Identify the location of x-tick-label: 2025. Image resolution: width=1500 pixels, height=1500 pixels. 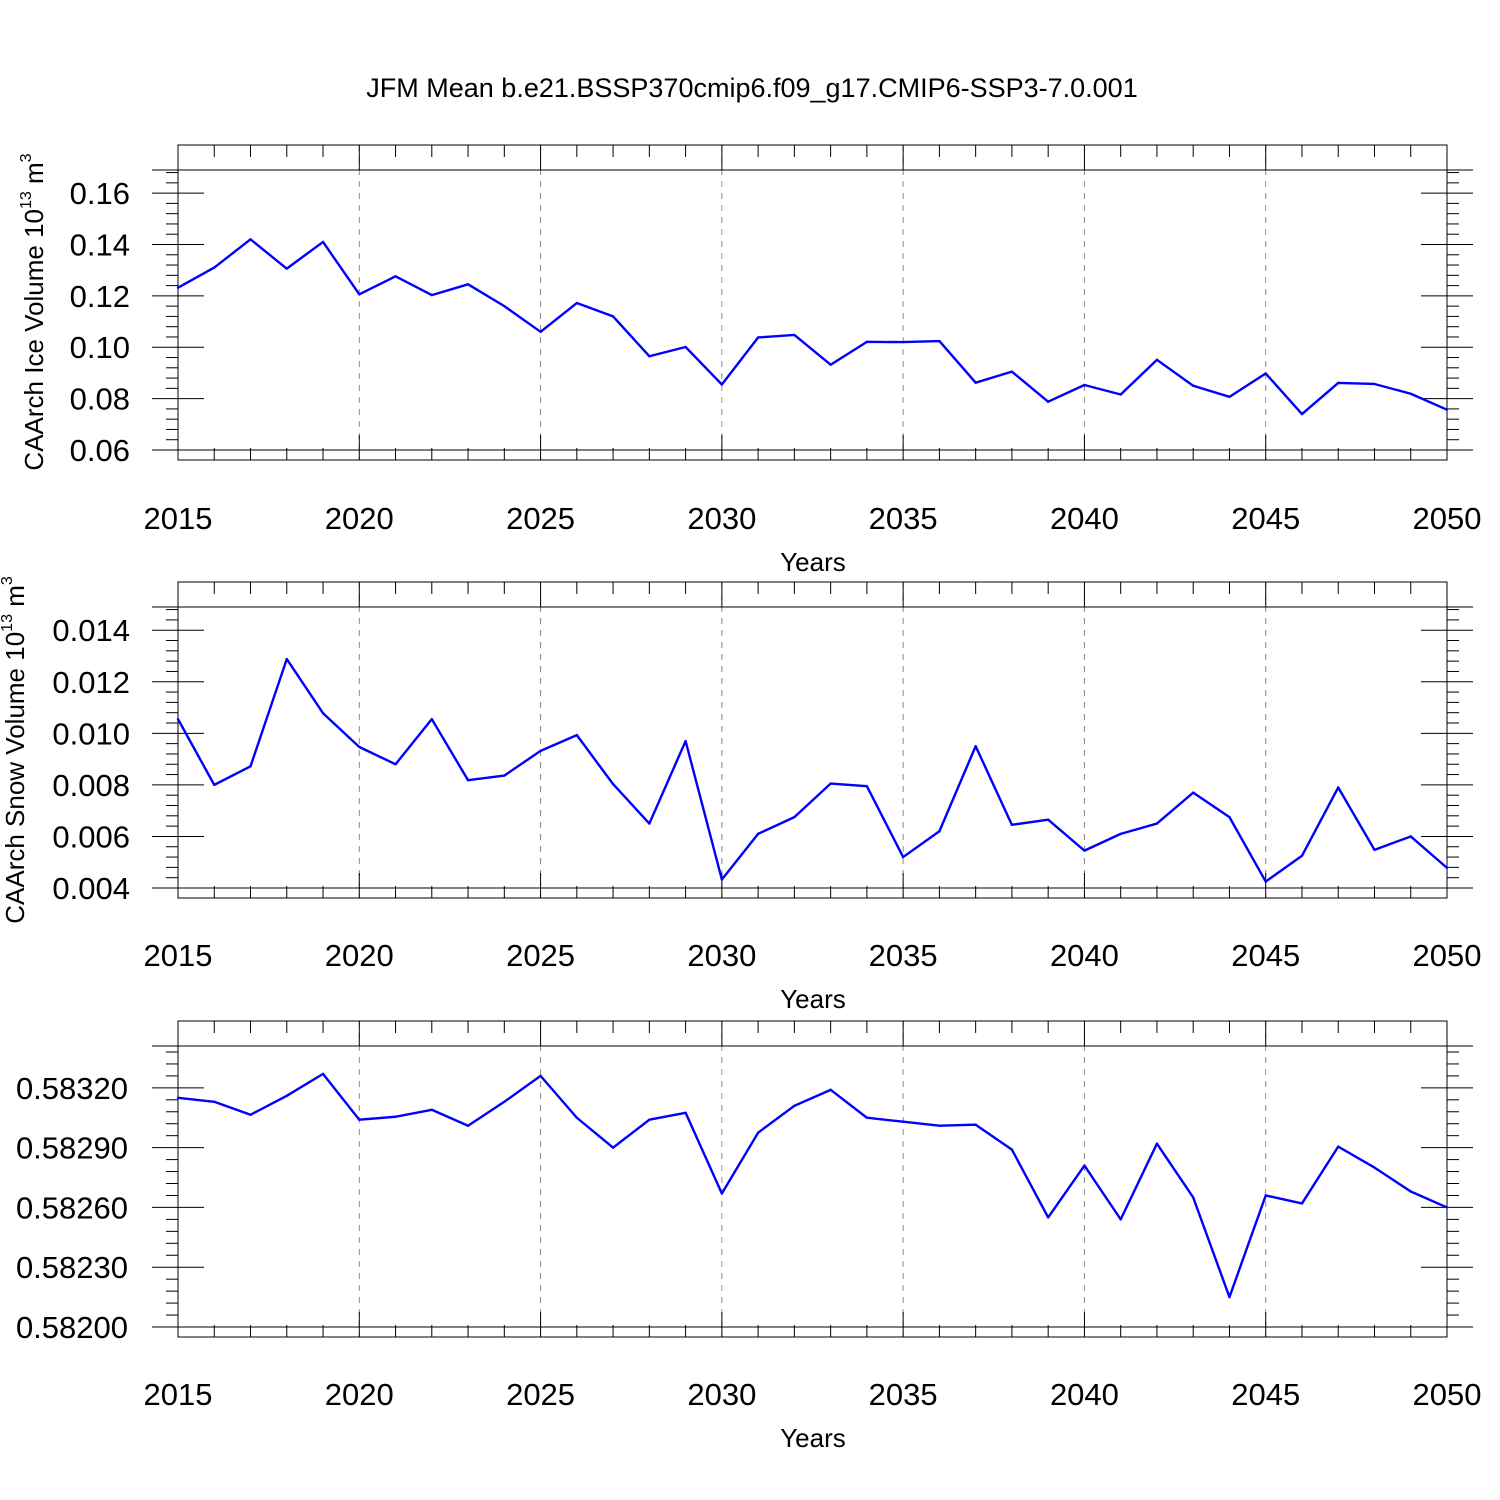
(540, 518).